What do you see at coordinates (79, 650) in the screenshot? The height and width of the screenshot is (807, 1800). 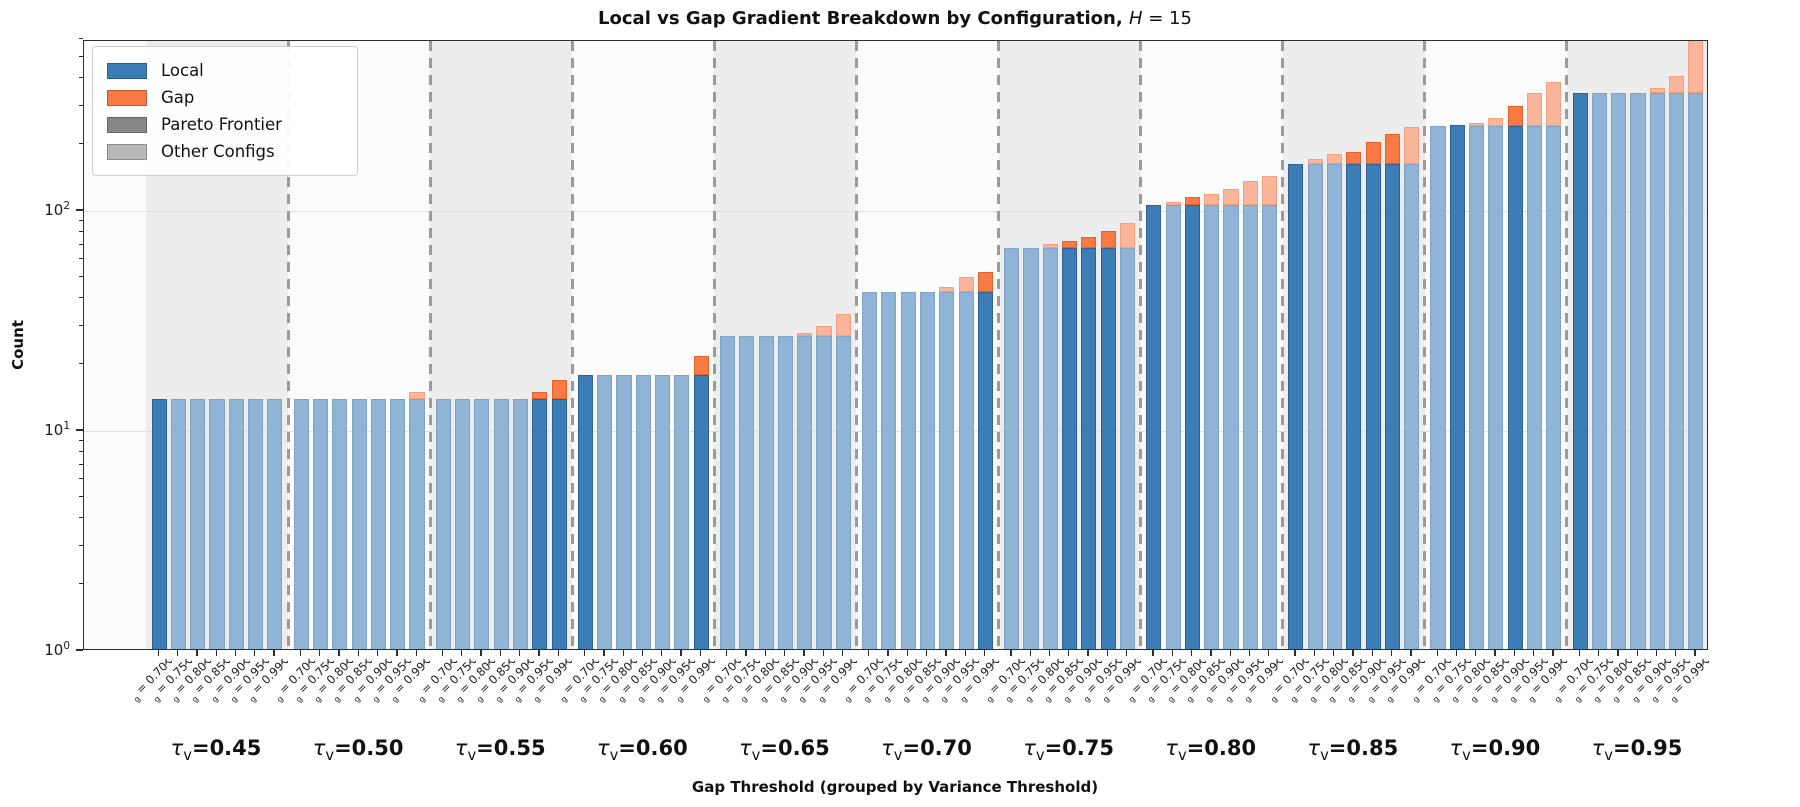 I see `y-tick` at bounding box center [79, 650].